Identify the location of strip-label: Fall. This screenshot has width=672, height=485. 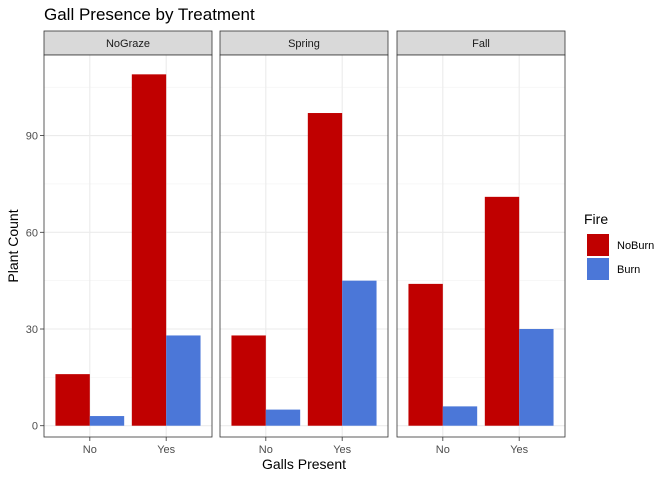
(481, 44).